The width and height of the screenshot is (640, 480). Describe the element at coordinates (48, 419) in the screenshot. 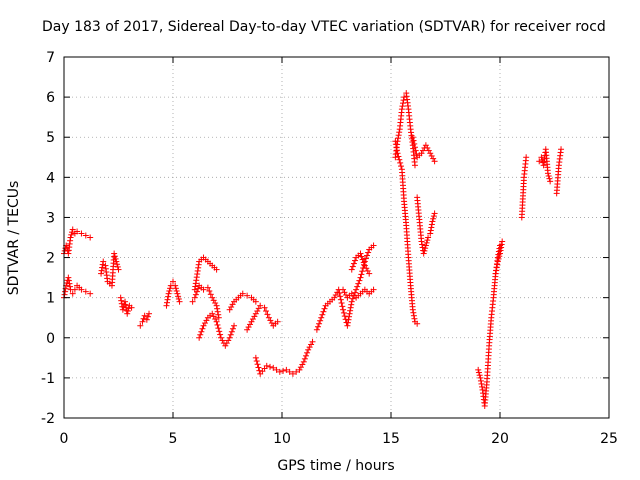

I see `y-tick-label: -2` at that location.